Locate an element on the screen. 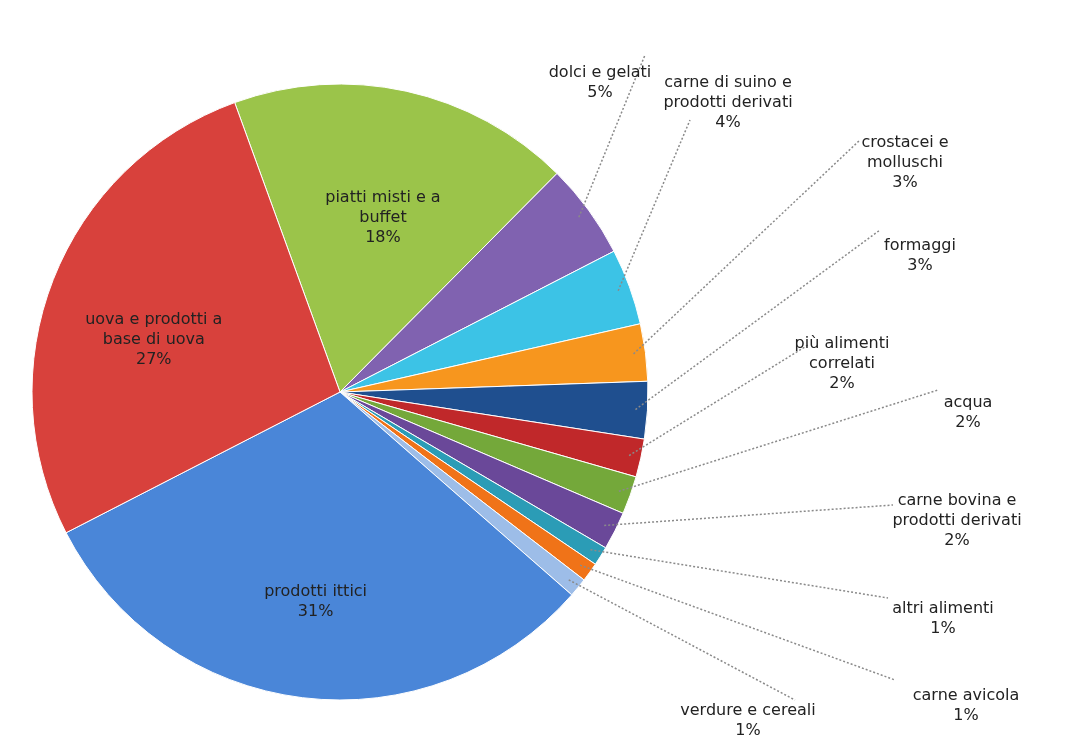  slice-label: più alimenti correlati is located at coordinates (842, 352).